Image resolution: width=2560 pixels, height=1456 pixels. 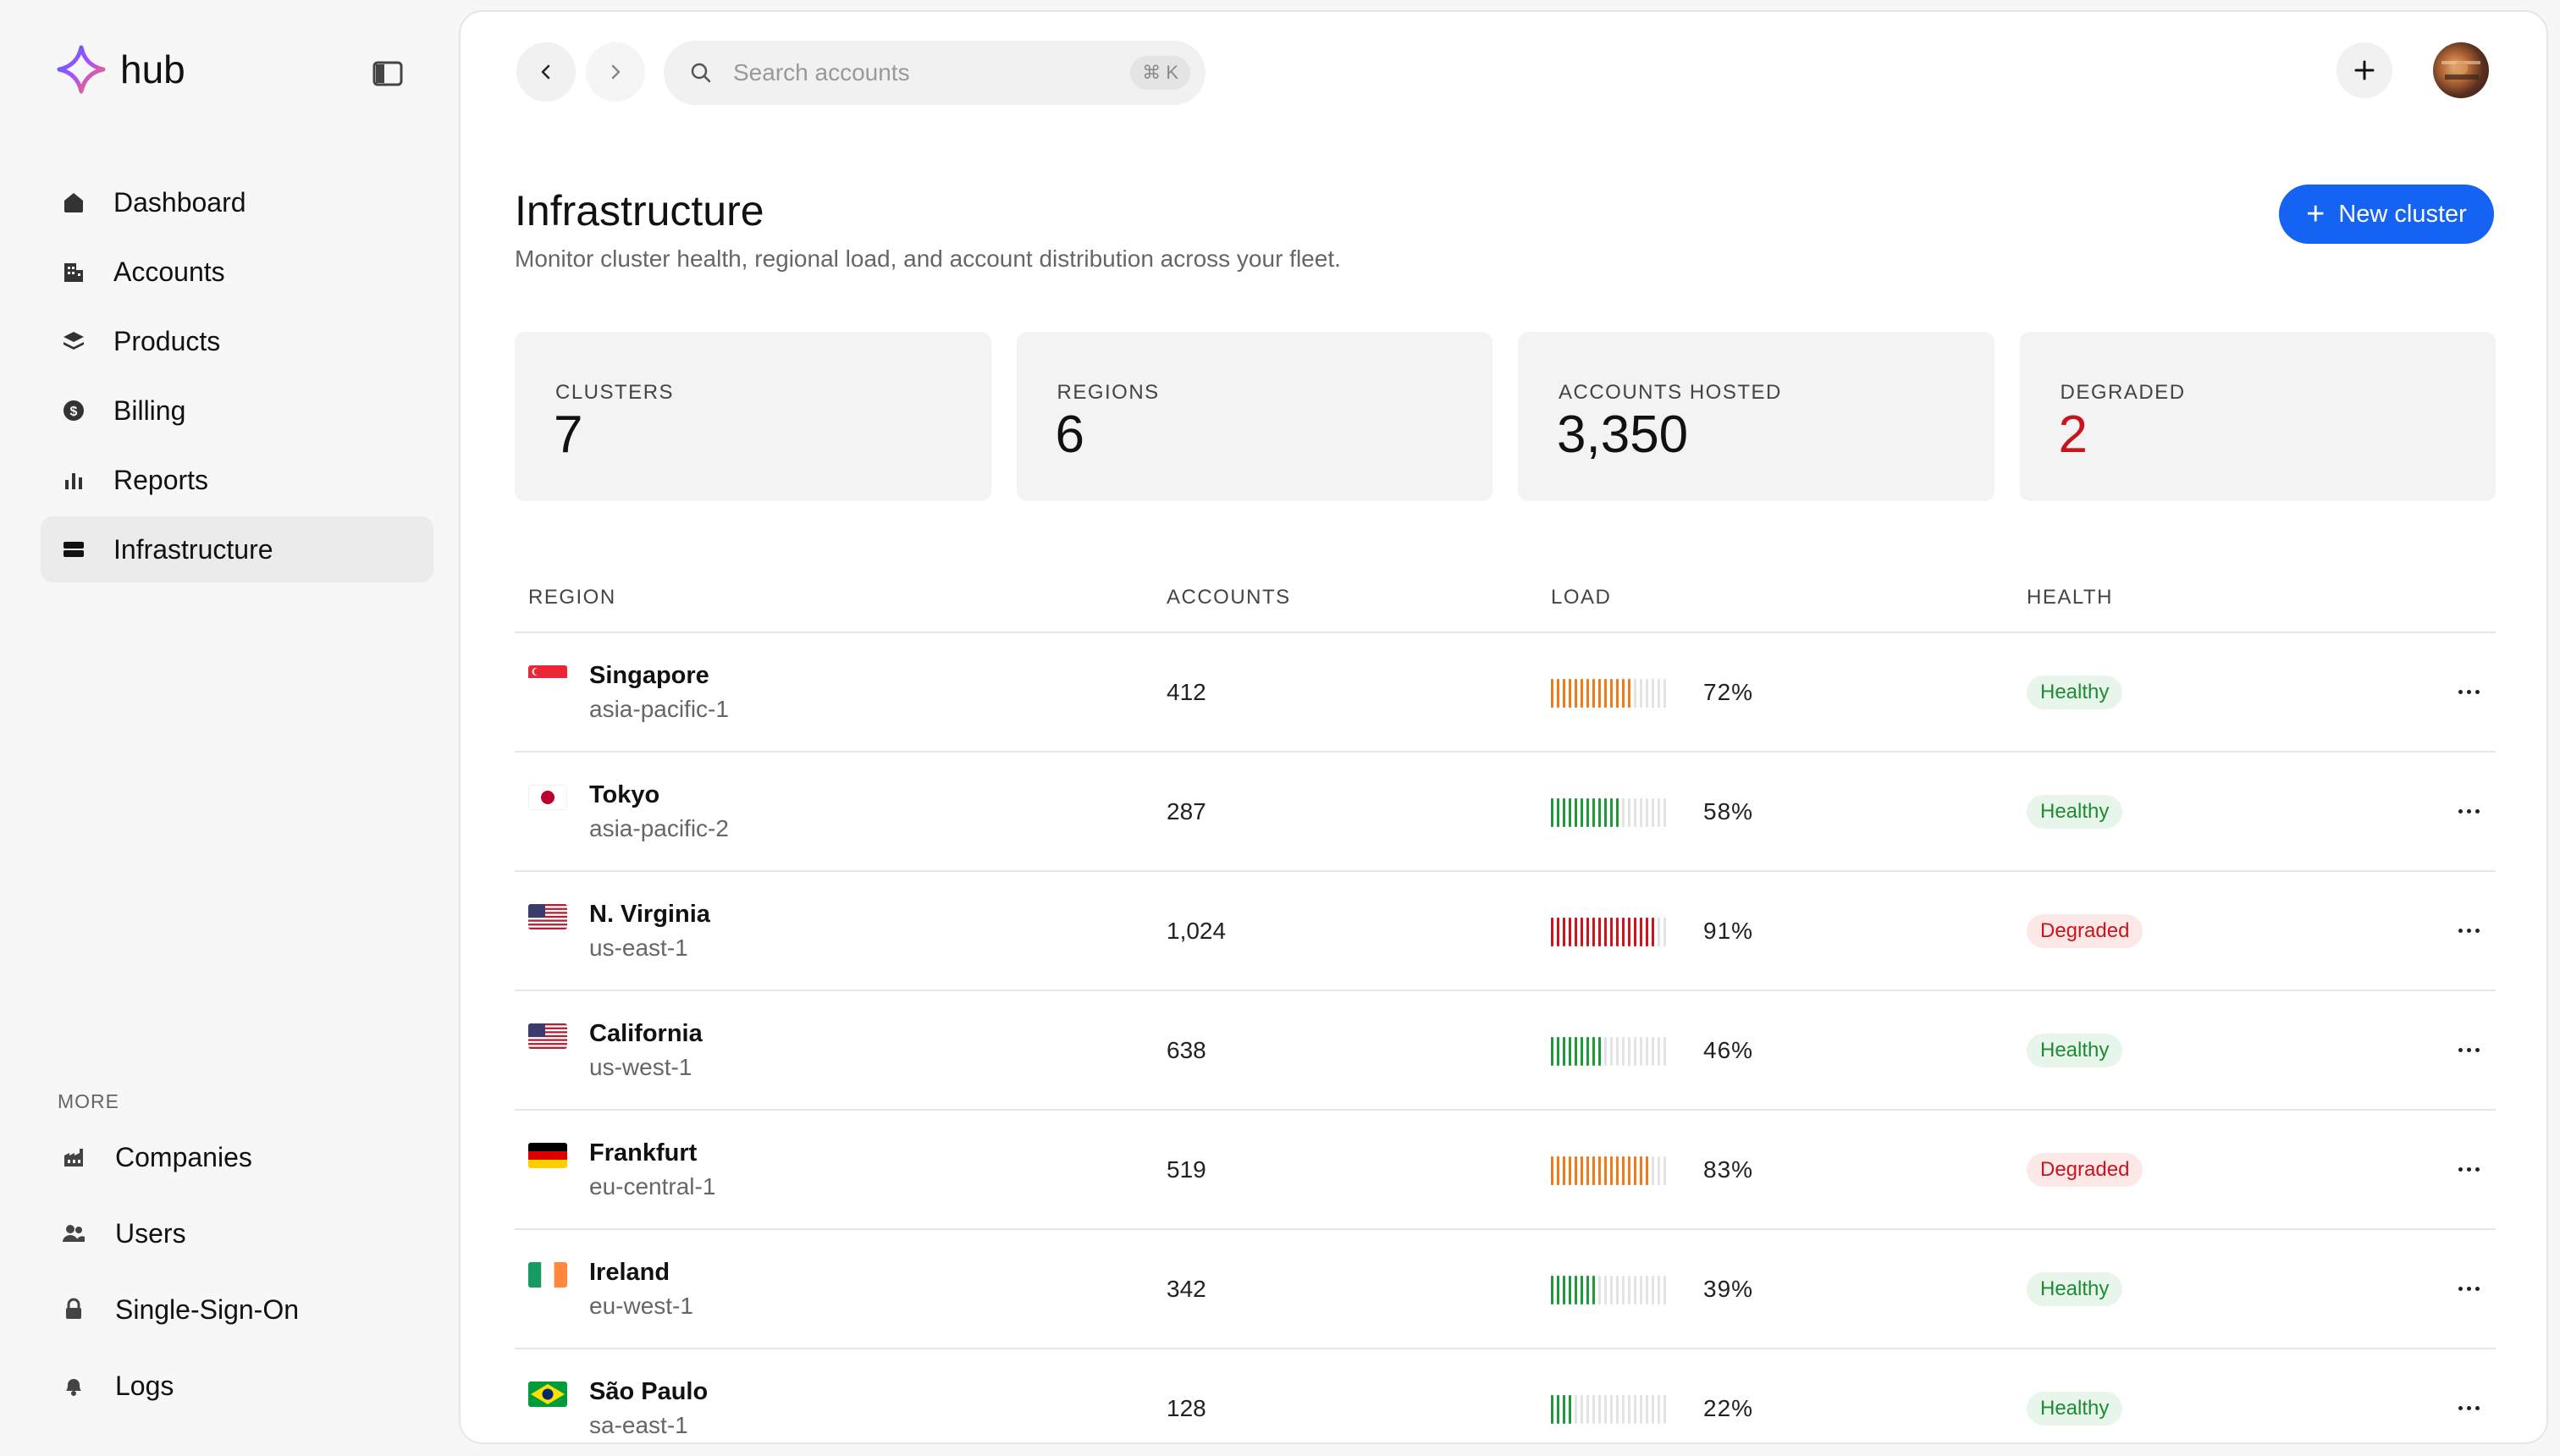 What do you see at coordinates (2386, 214) in the screenshot?
I see `new-cluster-button: + New cluster` at bounding box center [2386, 214].